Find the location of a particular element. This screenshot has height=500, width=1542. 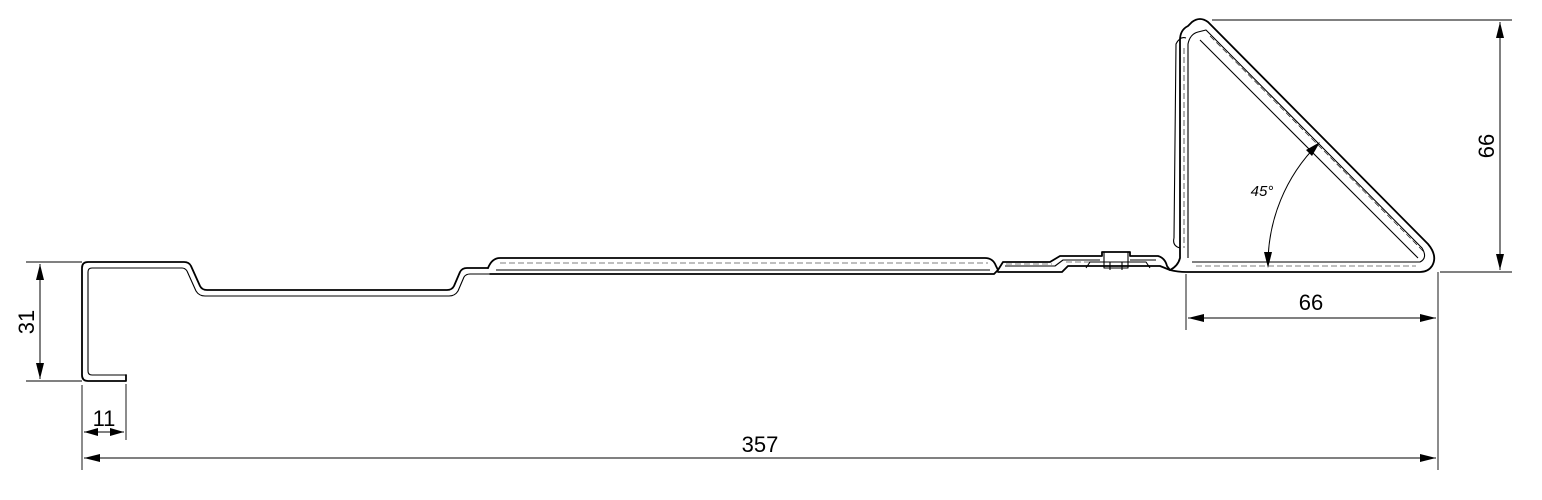

dimension-angle: 45° is located at coordinates (1285, 205).